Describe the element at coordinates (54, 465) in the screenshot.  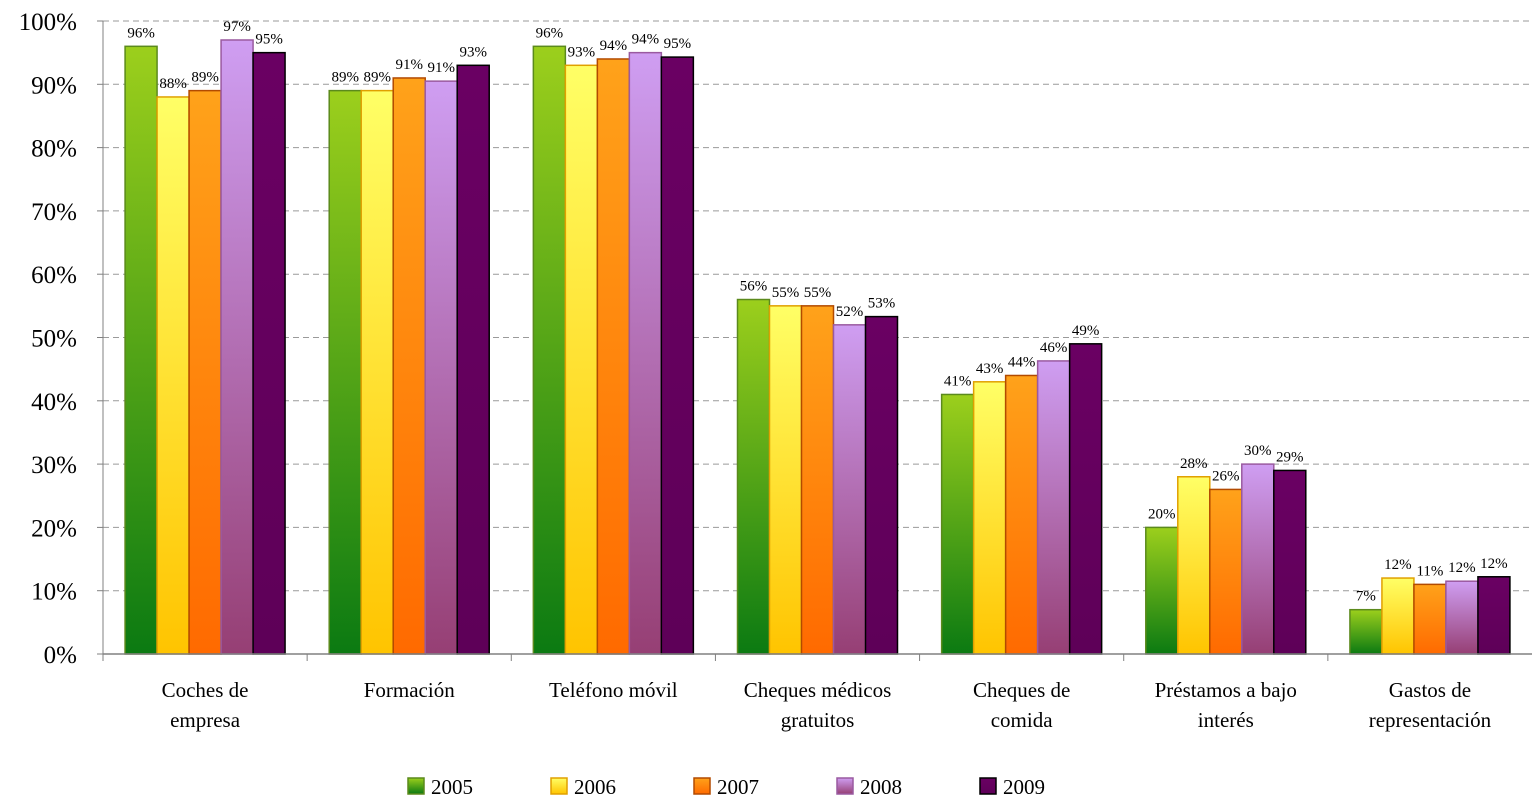
I see `y-tick-label: 30%` at that location.